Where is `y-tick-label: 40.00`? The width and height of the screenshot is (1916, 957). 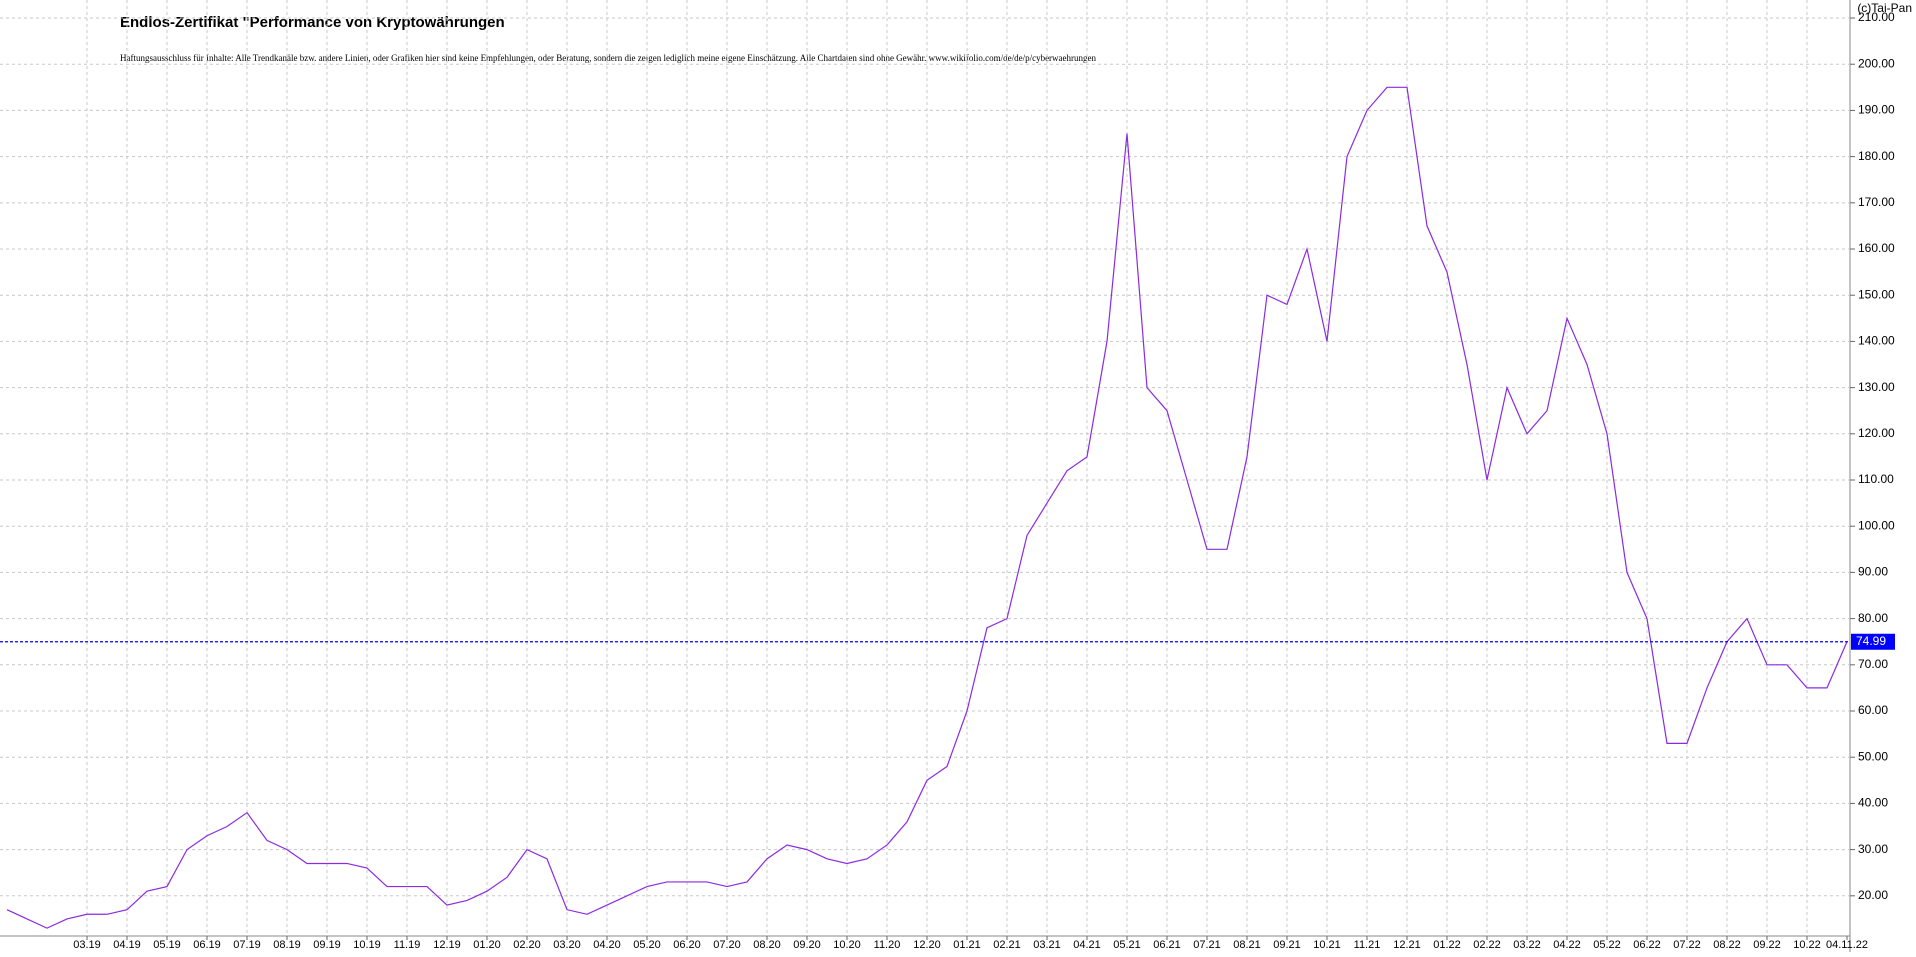 y-tick-label: 40.00 is located at coordinates (1873, 803).